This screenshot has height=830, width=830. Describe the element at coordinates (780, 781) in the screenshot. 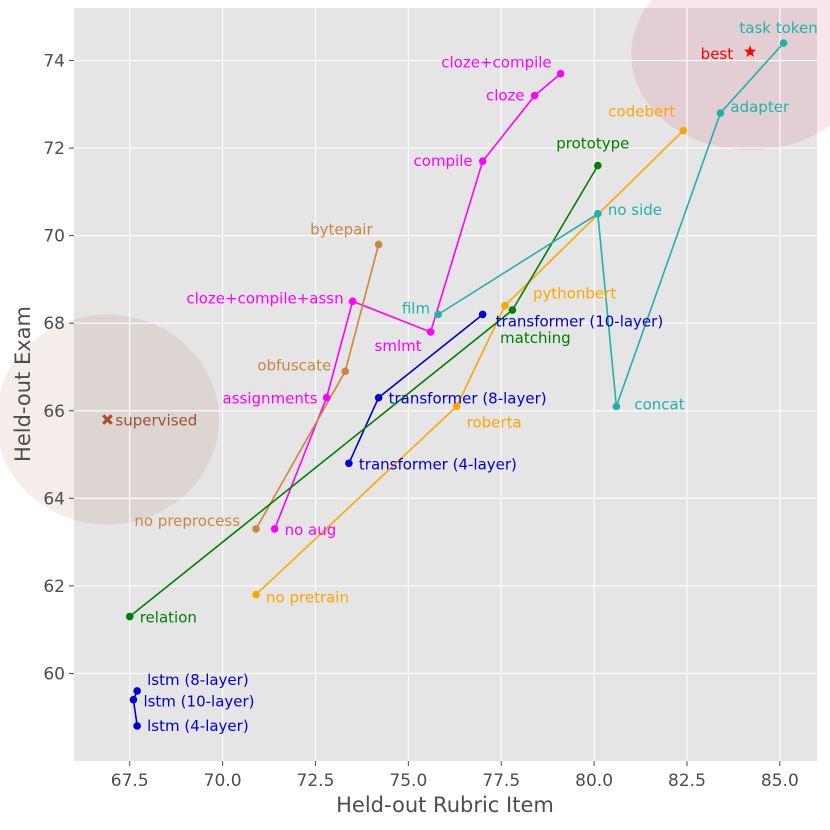

I see `x-tick-label: 85.0` at that location.